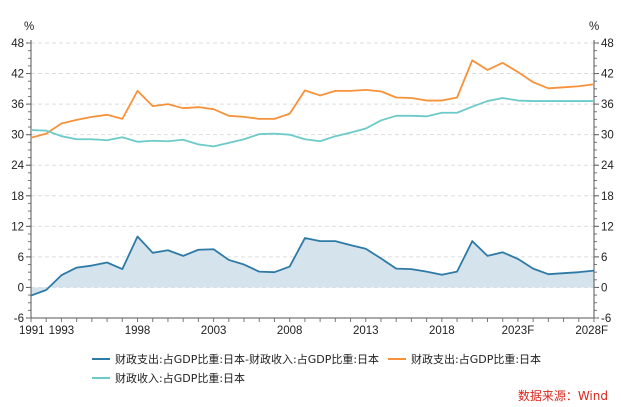 This screenshot has height=407, width=622. Describe the element at coordinates (607, 75) in the screenshot. I see `y-tick-label-right: 42` at that location.